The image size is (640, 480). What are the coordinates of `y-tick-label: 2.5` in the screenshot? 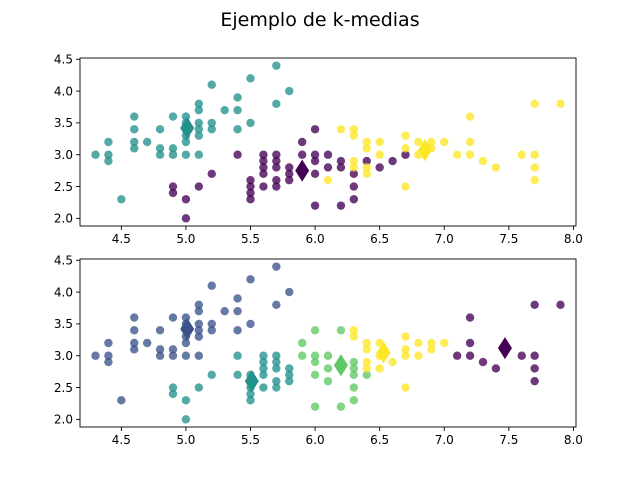 It's located at (63, 187).